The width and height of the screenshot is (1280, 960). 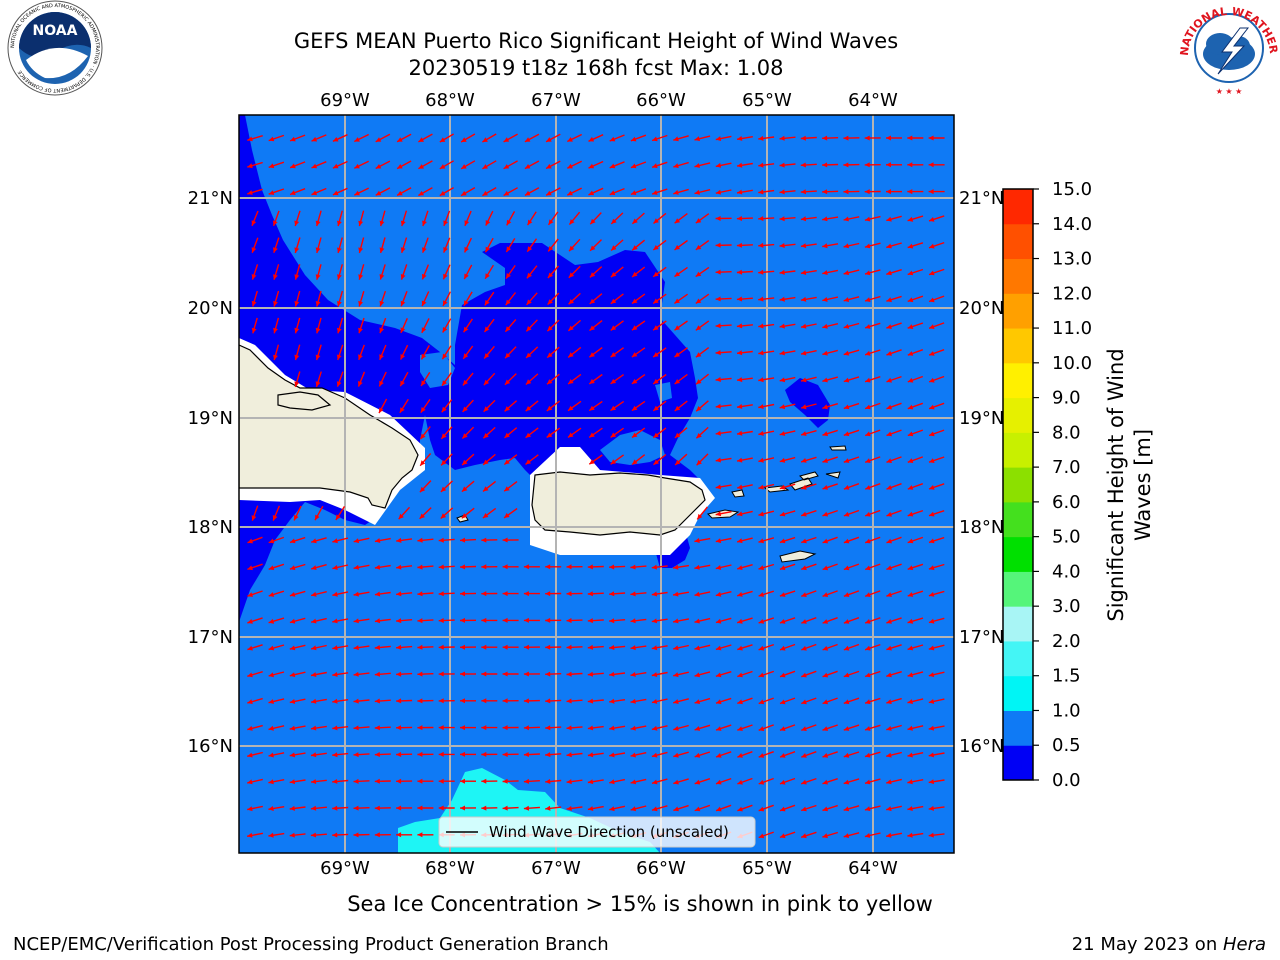 I want to click on colorbar-segment, so click(x=1018, y=207).